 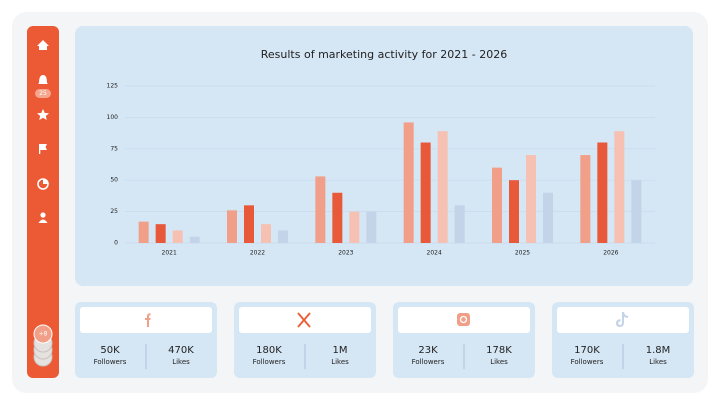 I want to click on sidebar-icons, so click(x=43, y=131).